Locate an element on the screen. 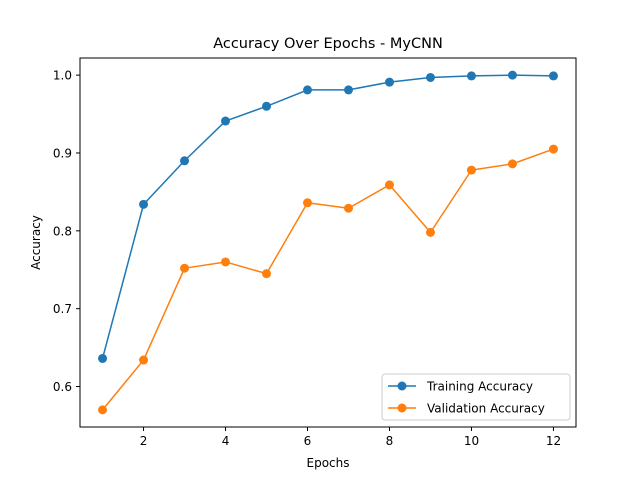  y-tick-label: 1.0 is located at coordinates (62, 76).